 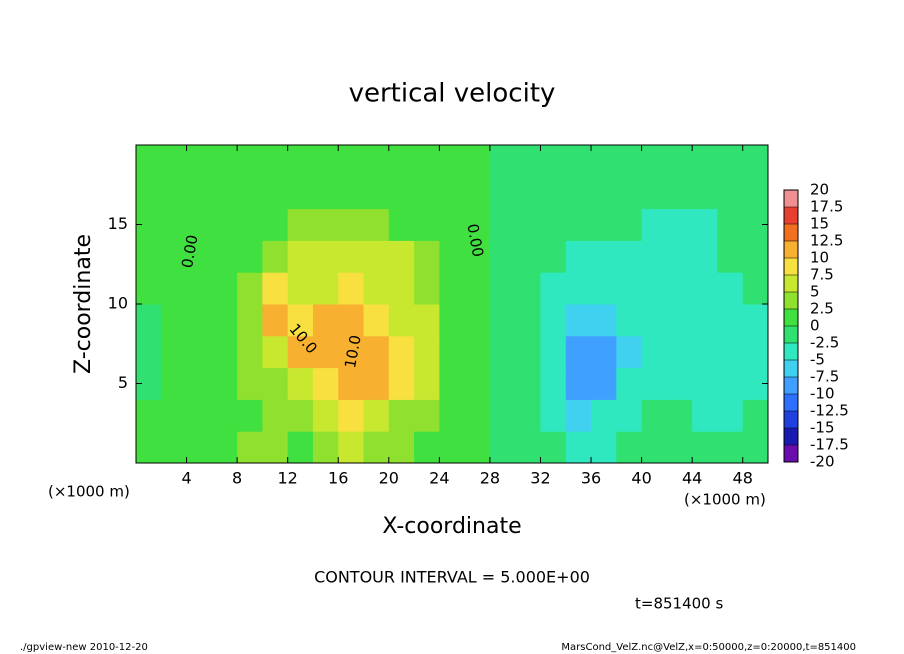 I want to click on x-tick-label: 8, so click(x=237, y=478).